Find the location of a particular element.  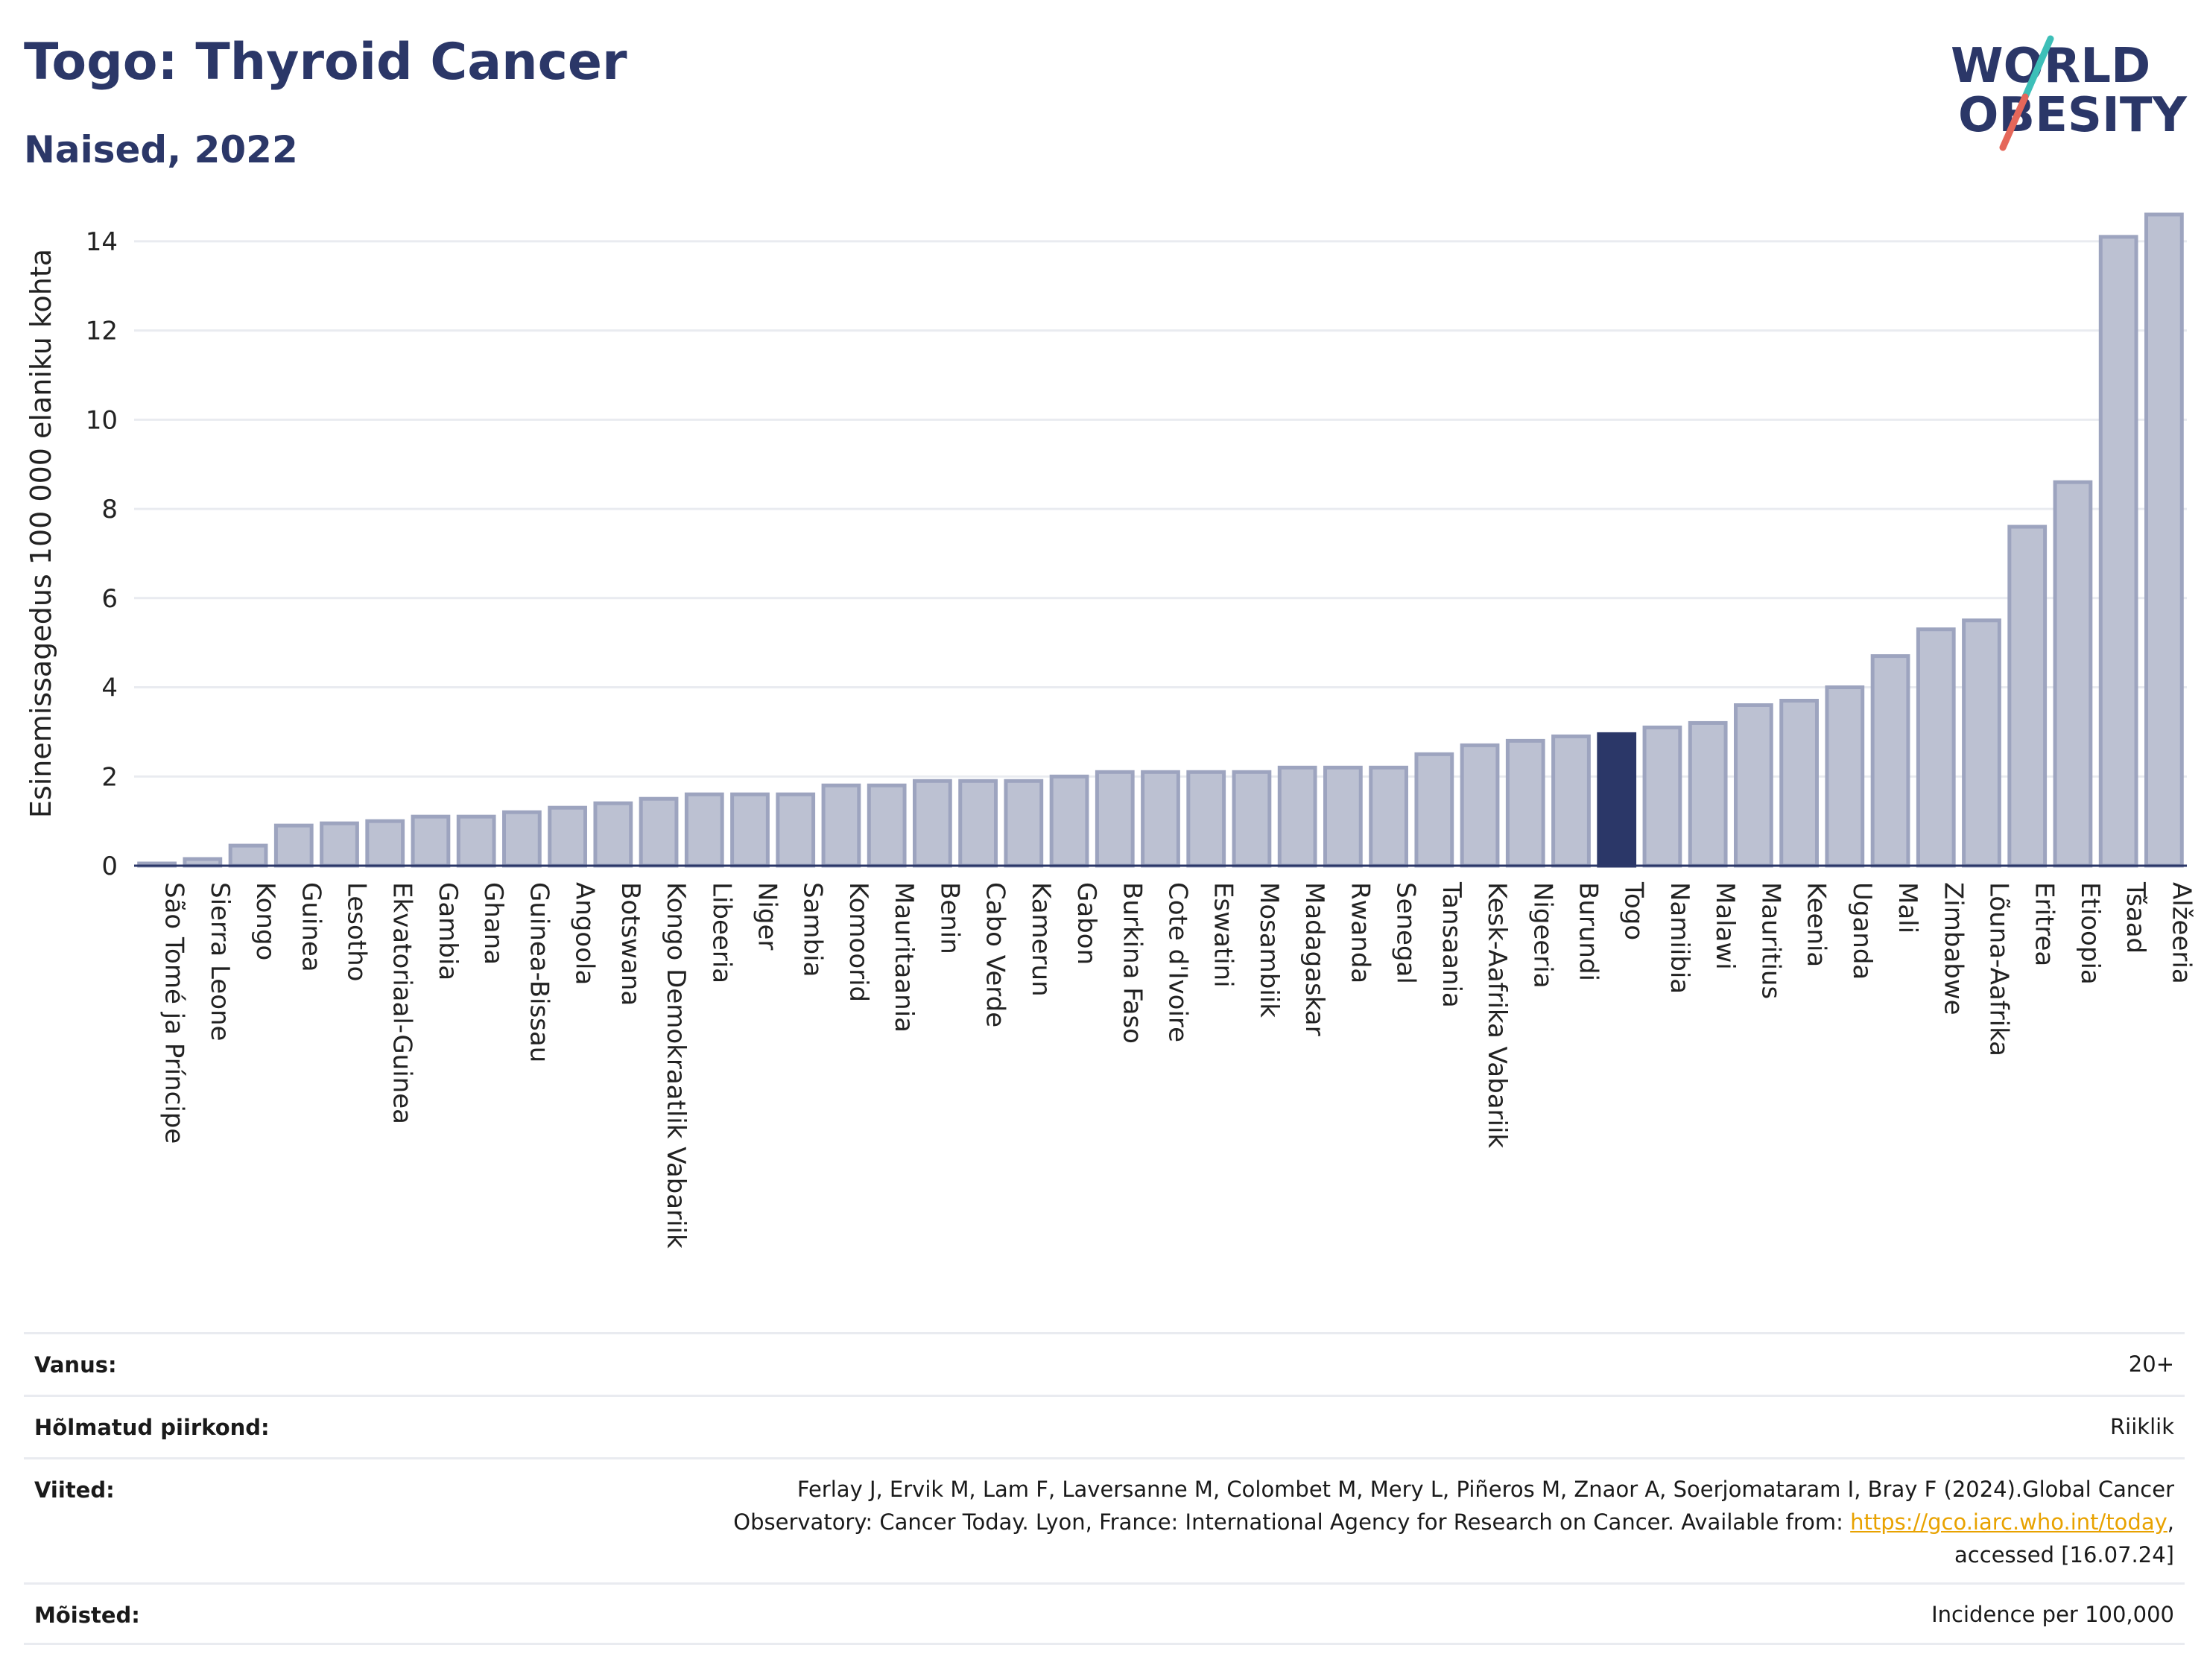

bar-Kongo is located at coordinates (248, 855).